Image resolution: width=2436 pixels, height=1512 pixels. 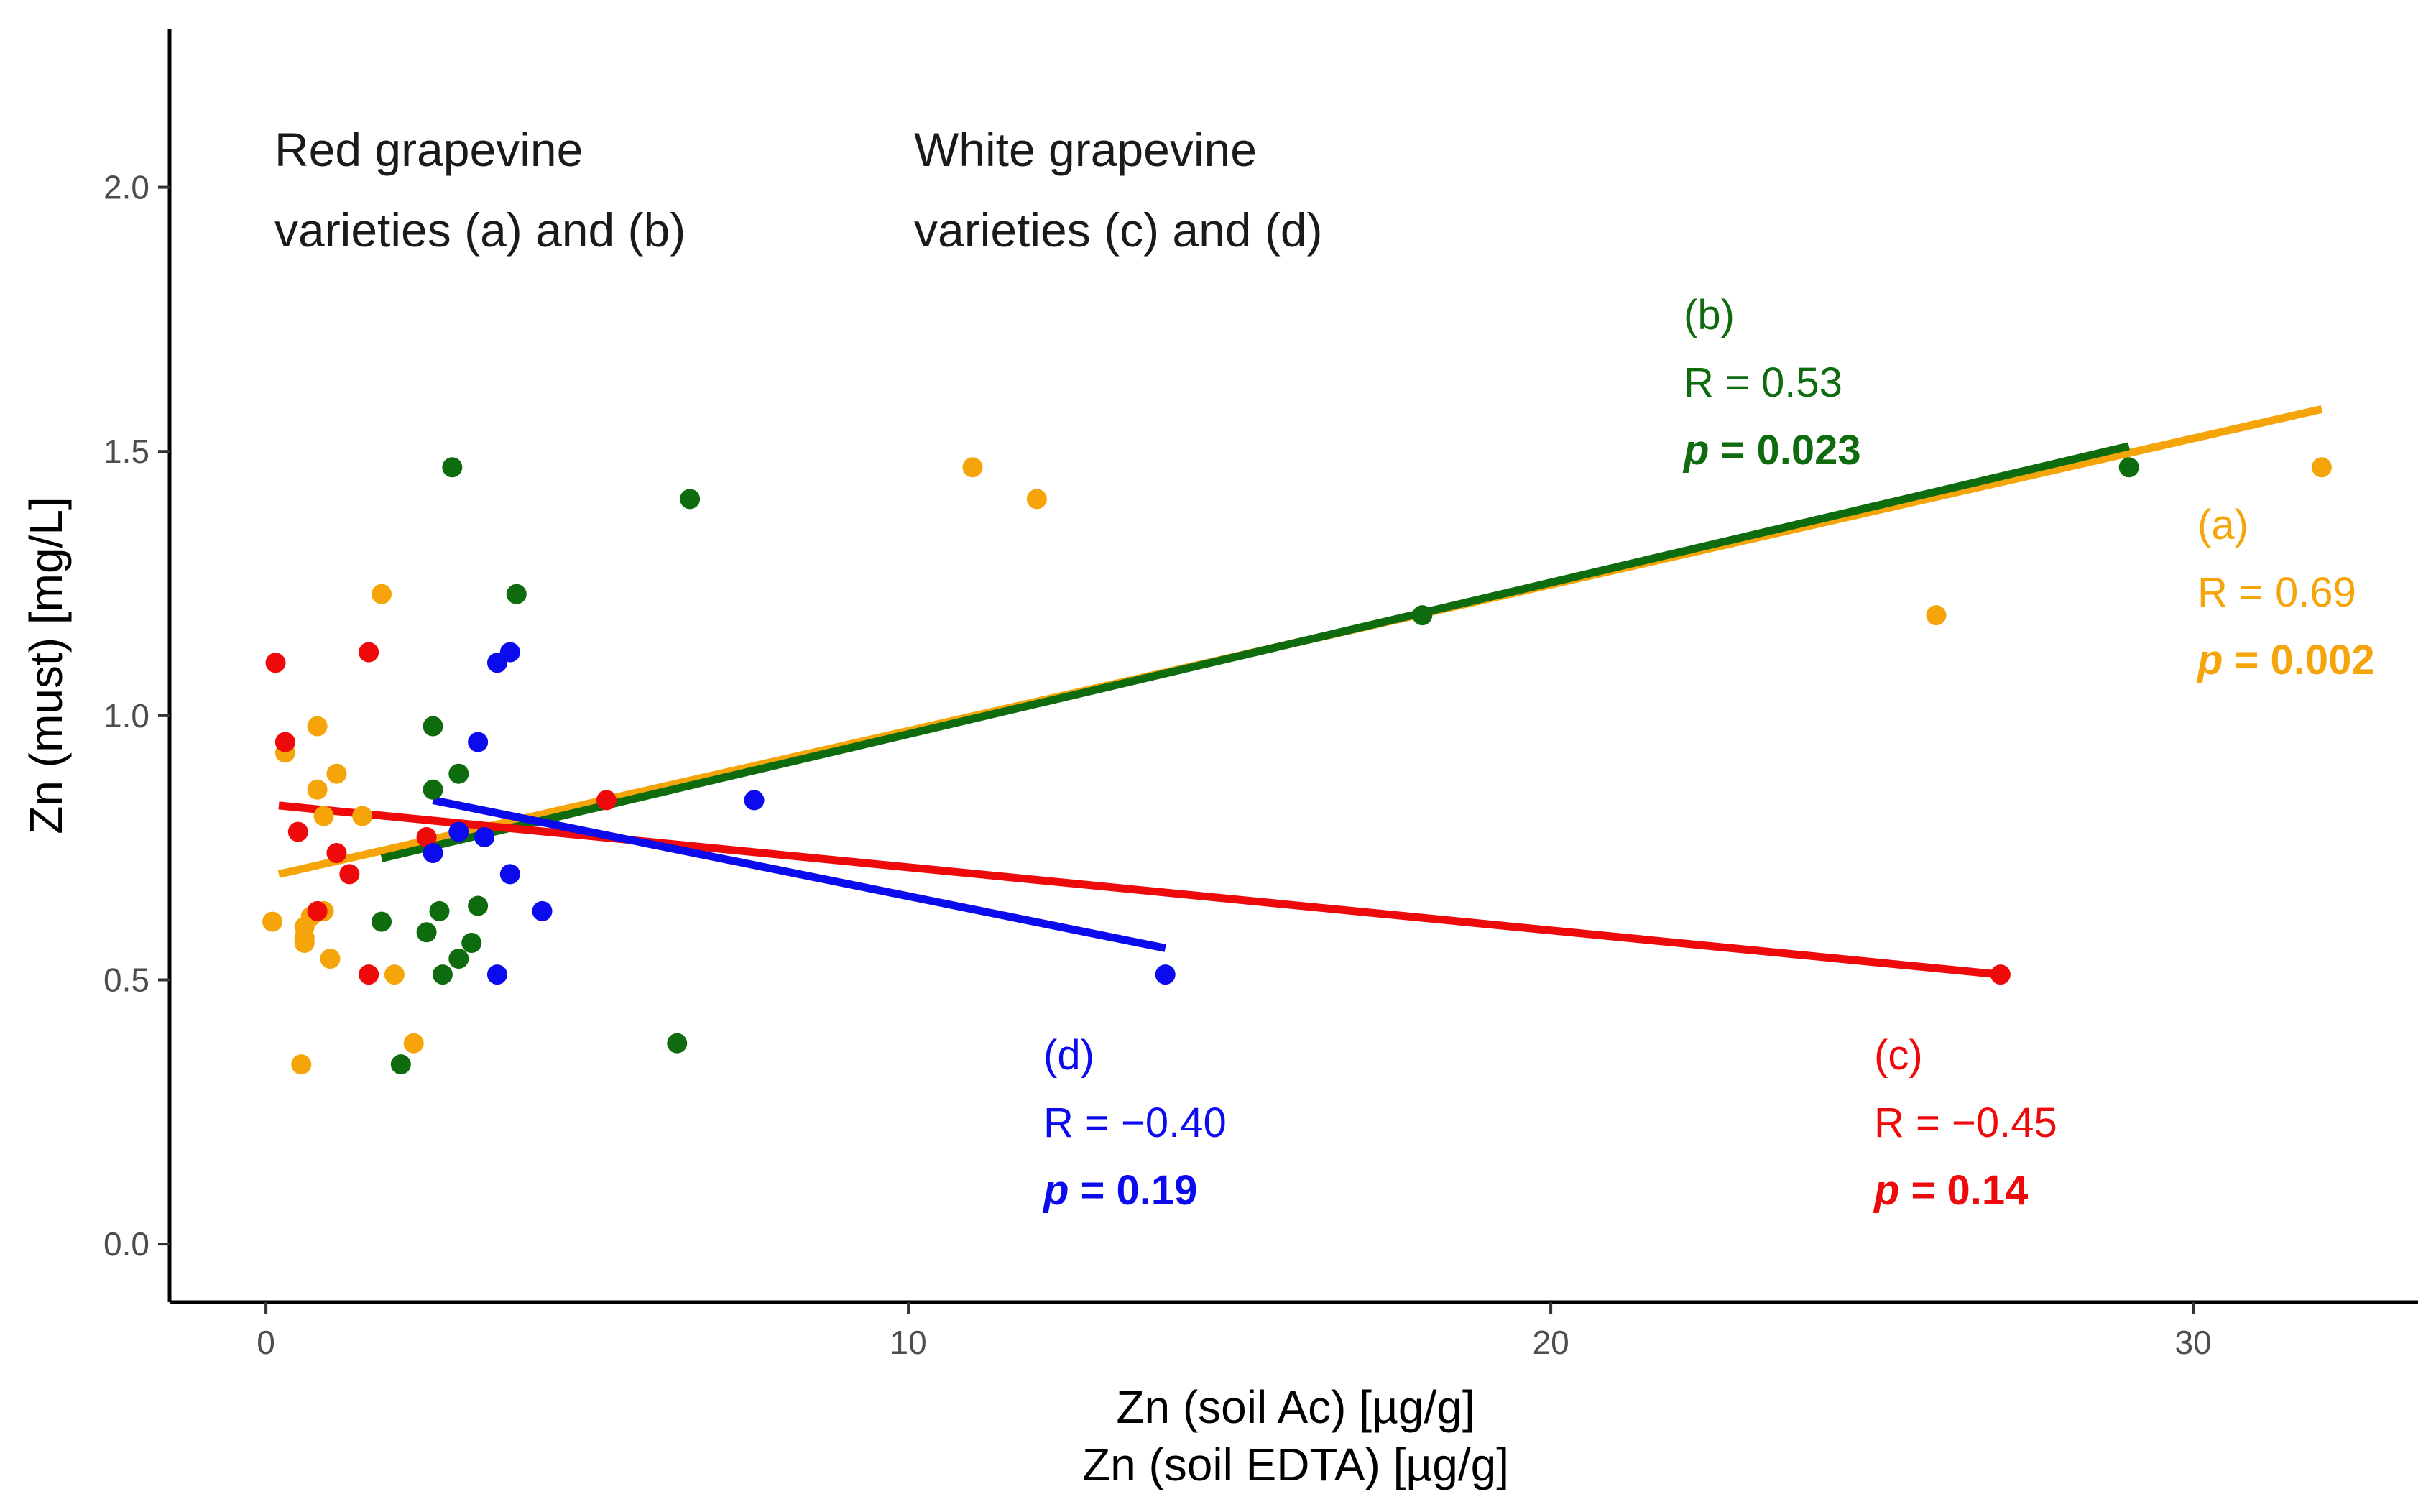 I want to click on annotation-b-p-value: = 0.023, so click(x=1784, y=451).